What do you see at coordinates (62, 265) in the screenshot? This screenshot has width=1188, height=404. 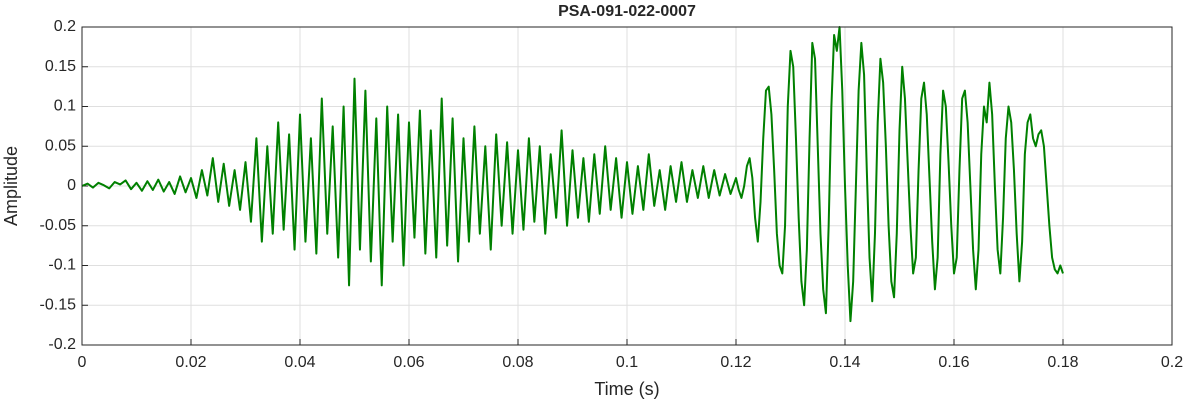 I see `y-tick-label: -0.1` at bounding box center [62, 265].